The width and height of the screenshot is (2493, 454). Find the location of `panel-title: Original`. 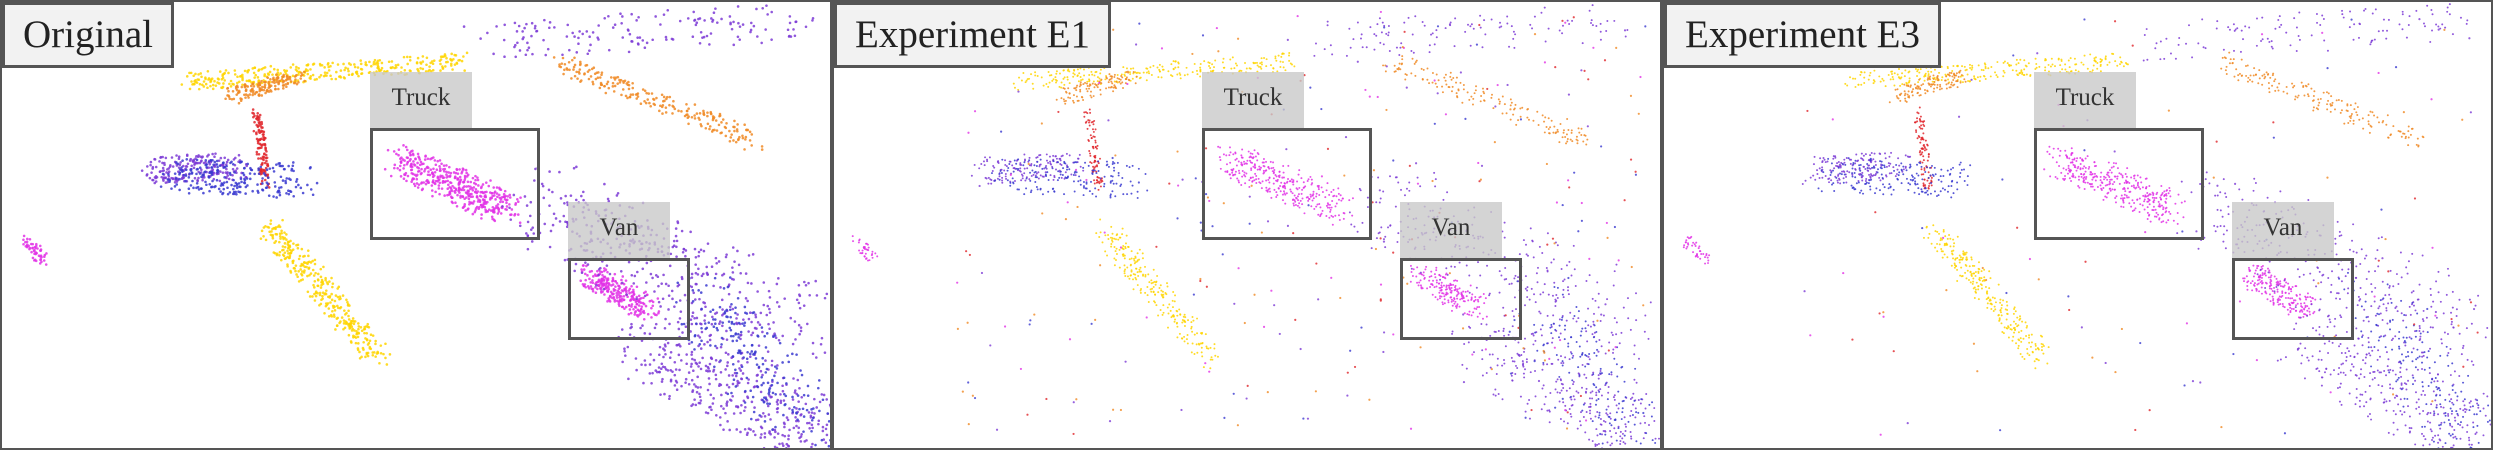

panel-title: Original is located at coordinates (88, 35).